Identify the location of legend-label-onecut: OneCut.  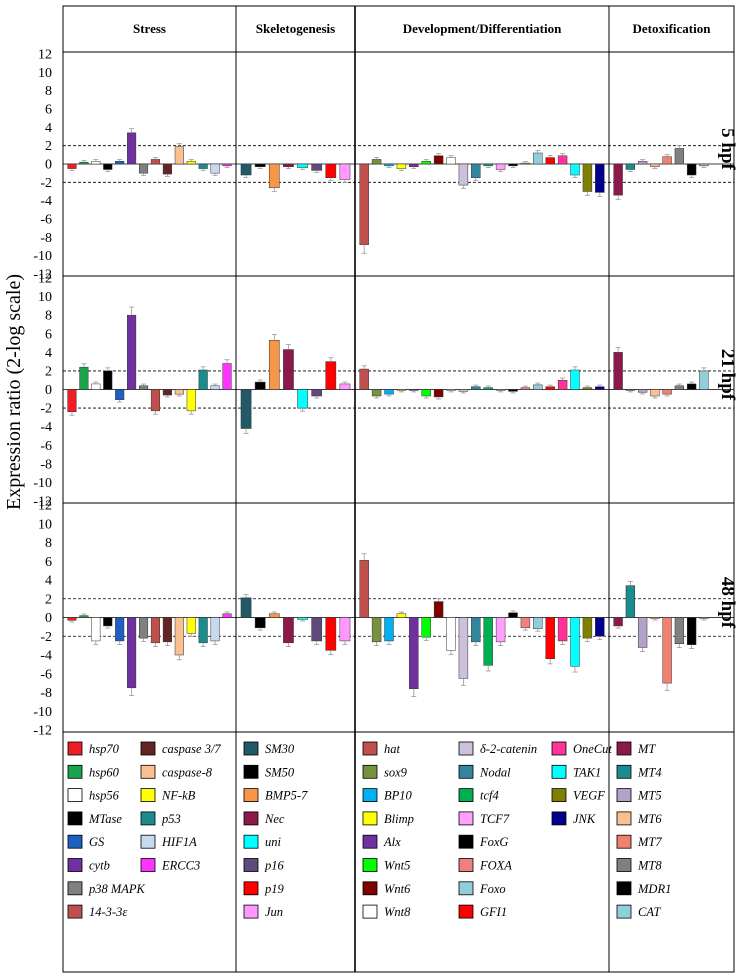
(592, 749).